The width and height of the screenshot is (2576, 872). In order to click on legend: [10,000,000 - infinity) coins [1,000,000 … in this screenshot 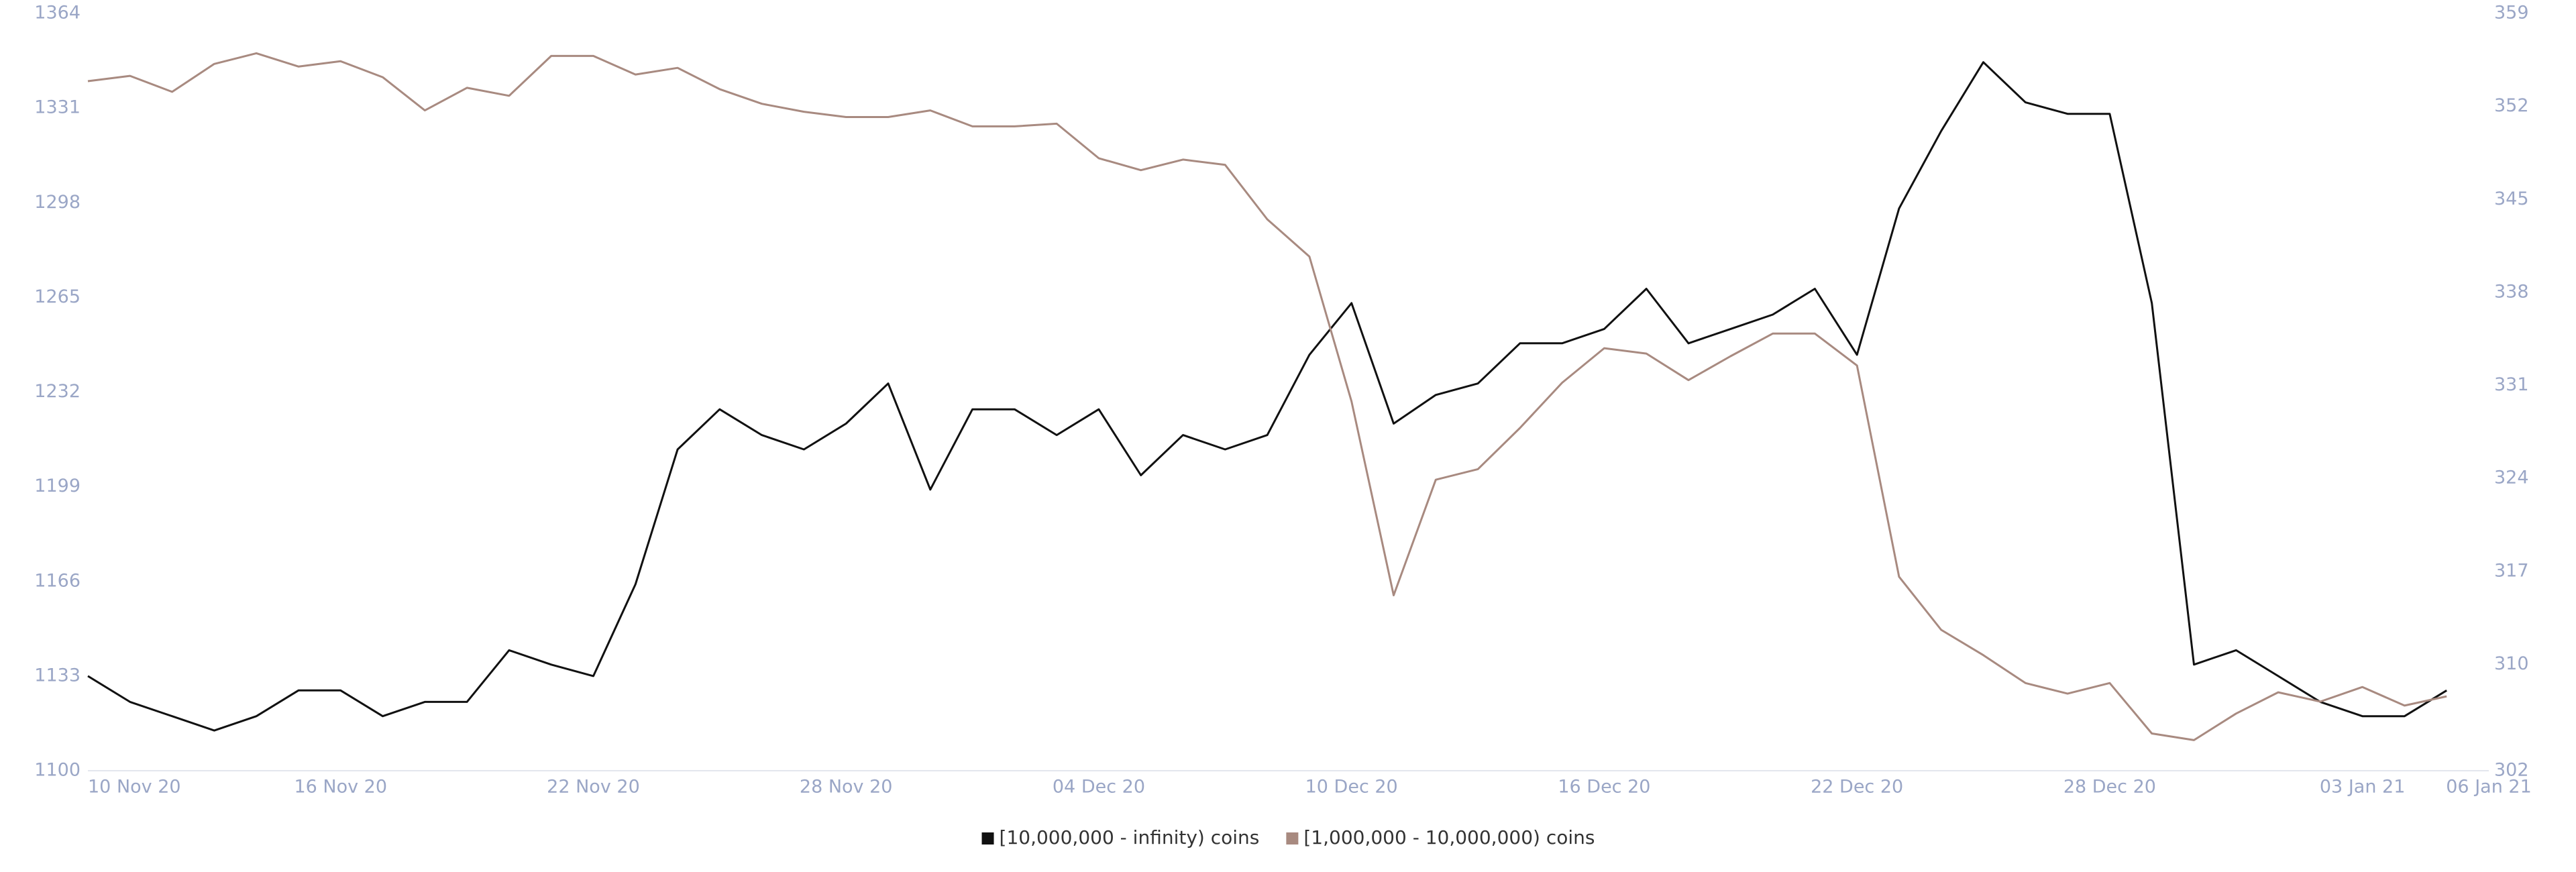, I will do `click(1288, 837)`.